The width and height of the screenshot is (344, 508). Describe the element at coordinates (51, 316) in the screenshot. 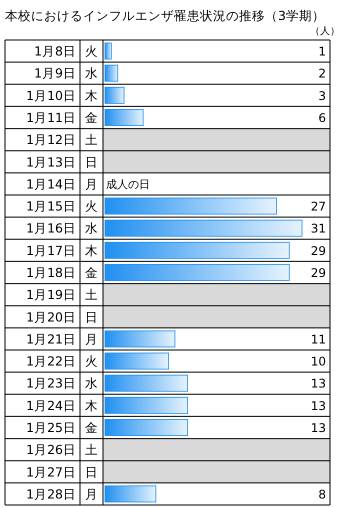

I see `y-tick-label: 1月20日` at that location.